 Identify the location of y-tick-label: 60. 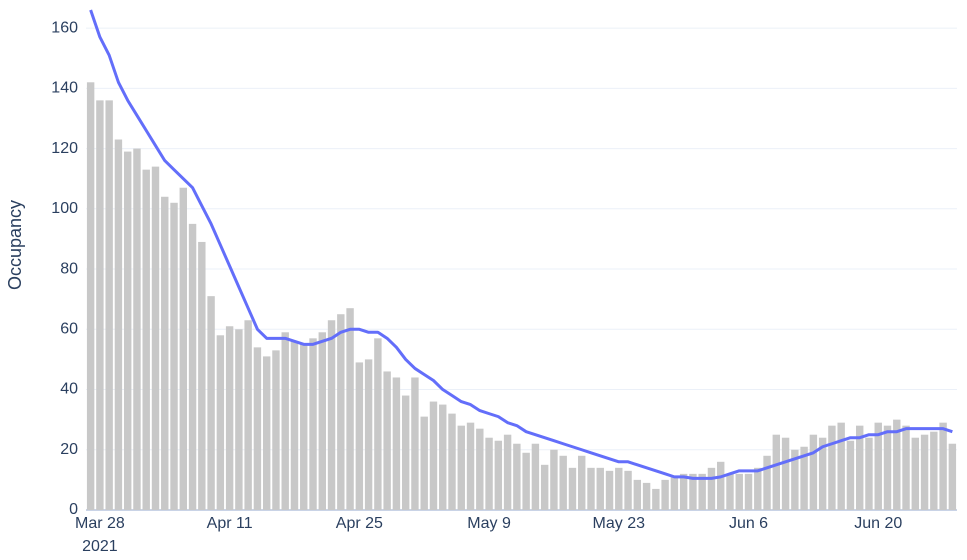
(69, 329).